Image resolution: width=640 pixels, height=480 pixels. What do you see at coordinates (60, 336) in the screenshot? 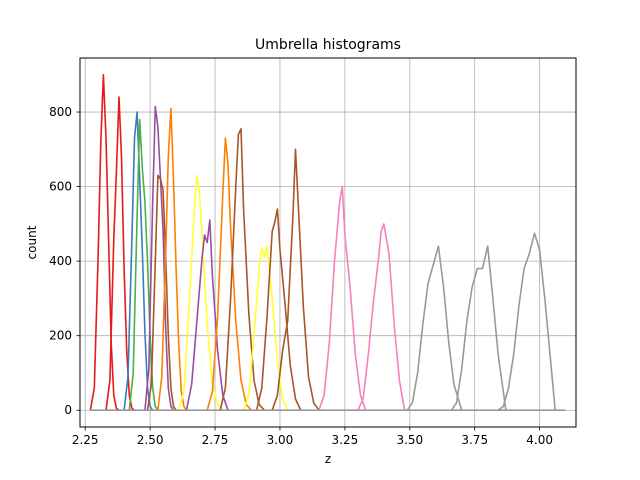
I see `y-tick-label: 200` at bounding box center [60, 336].